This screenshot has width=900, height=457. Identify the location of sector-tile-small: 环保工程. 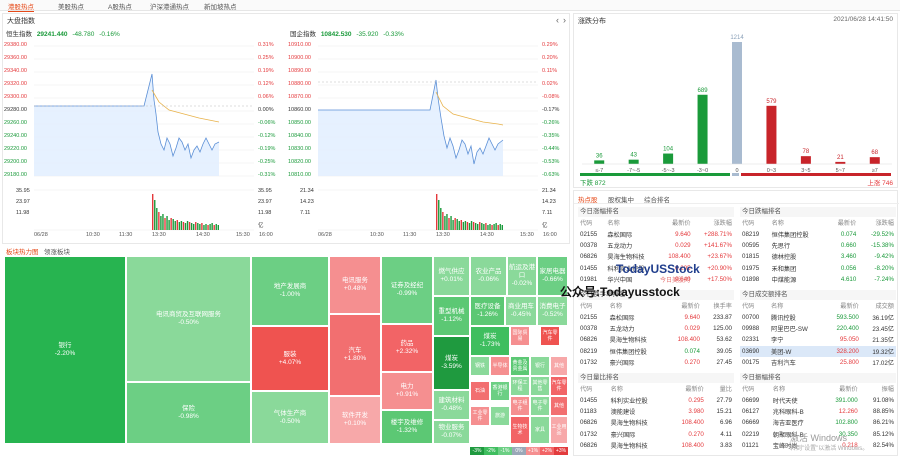
(520, 386).